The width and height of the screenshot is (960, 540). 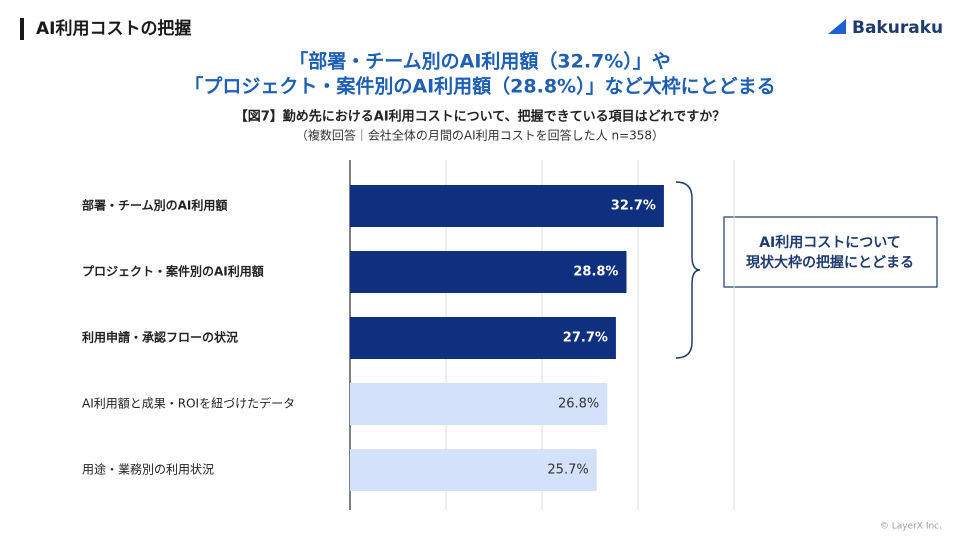 I want to click on copyright: © LayerX Inc., so click(x=911, y=527).